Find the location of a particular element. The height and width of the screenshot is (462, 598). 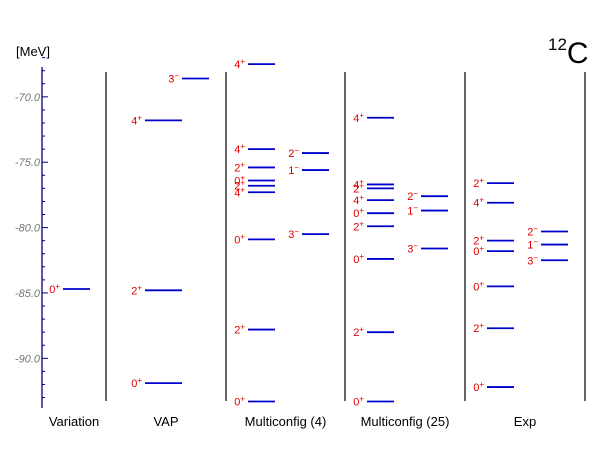

column-label: Multiconfig (25) is located at coordinates (405, 421).